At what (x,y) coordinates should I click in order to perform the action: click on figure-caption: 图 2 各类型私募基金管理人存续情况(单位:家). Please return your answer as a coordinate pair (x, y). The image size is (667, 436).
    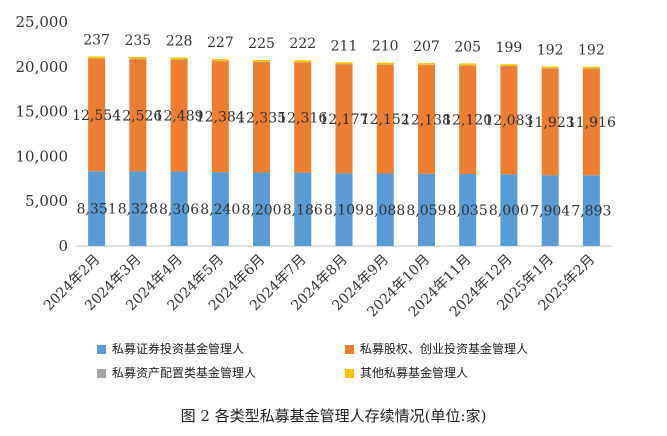
    Looking at the image, I should click on (333, 416).